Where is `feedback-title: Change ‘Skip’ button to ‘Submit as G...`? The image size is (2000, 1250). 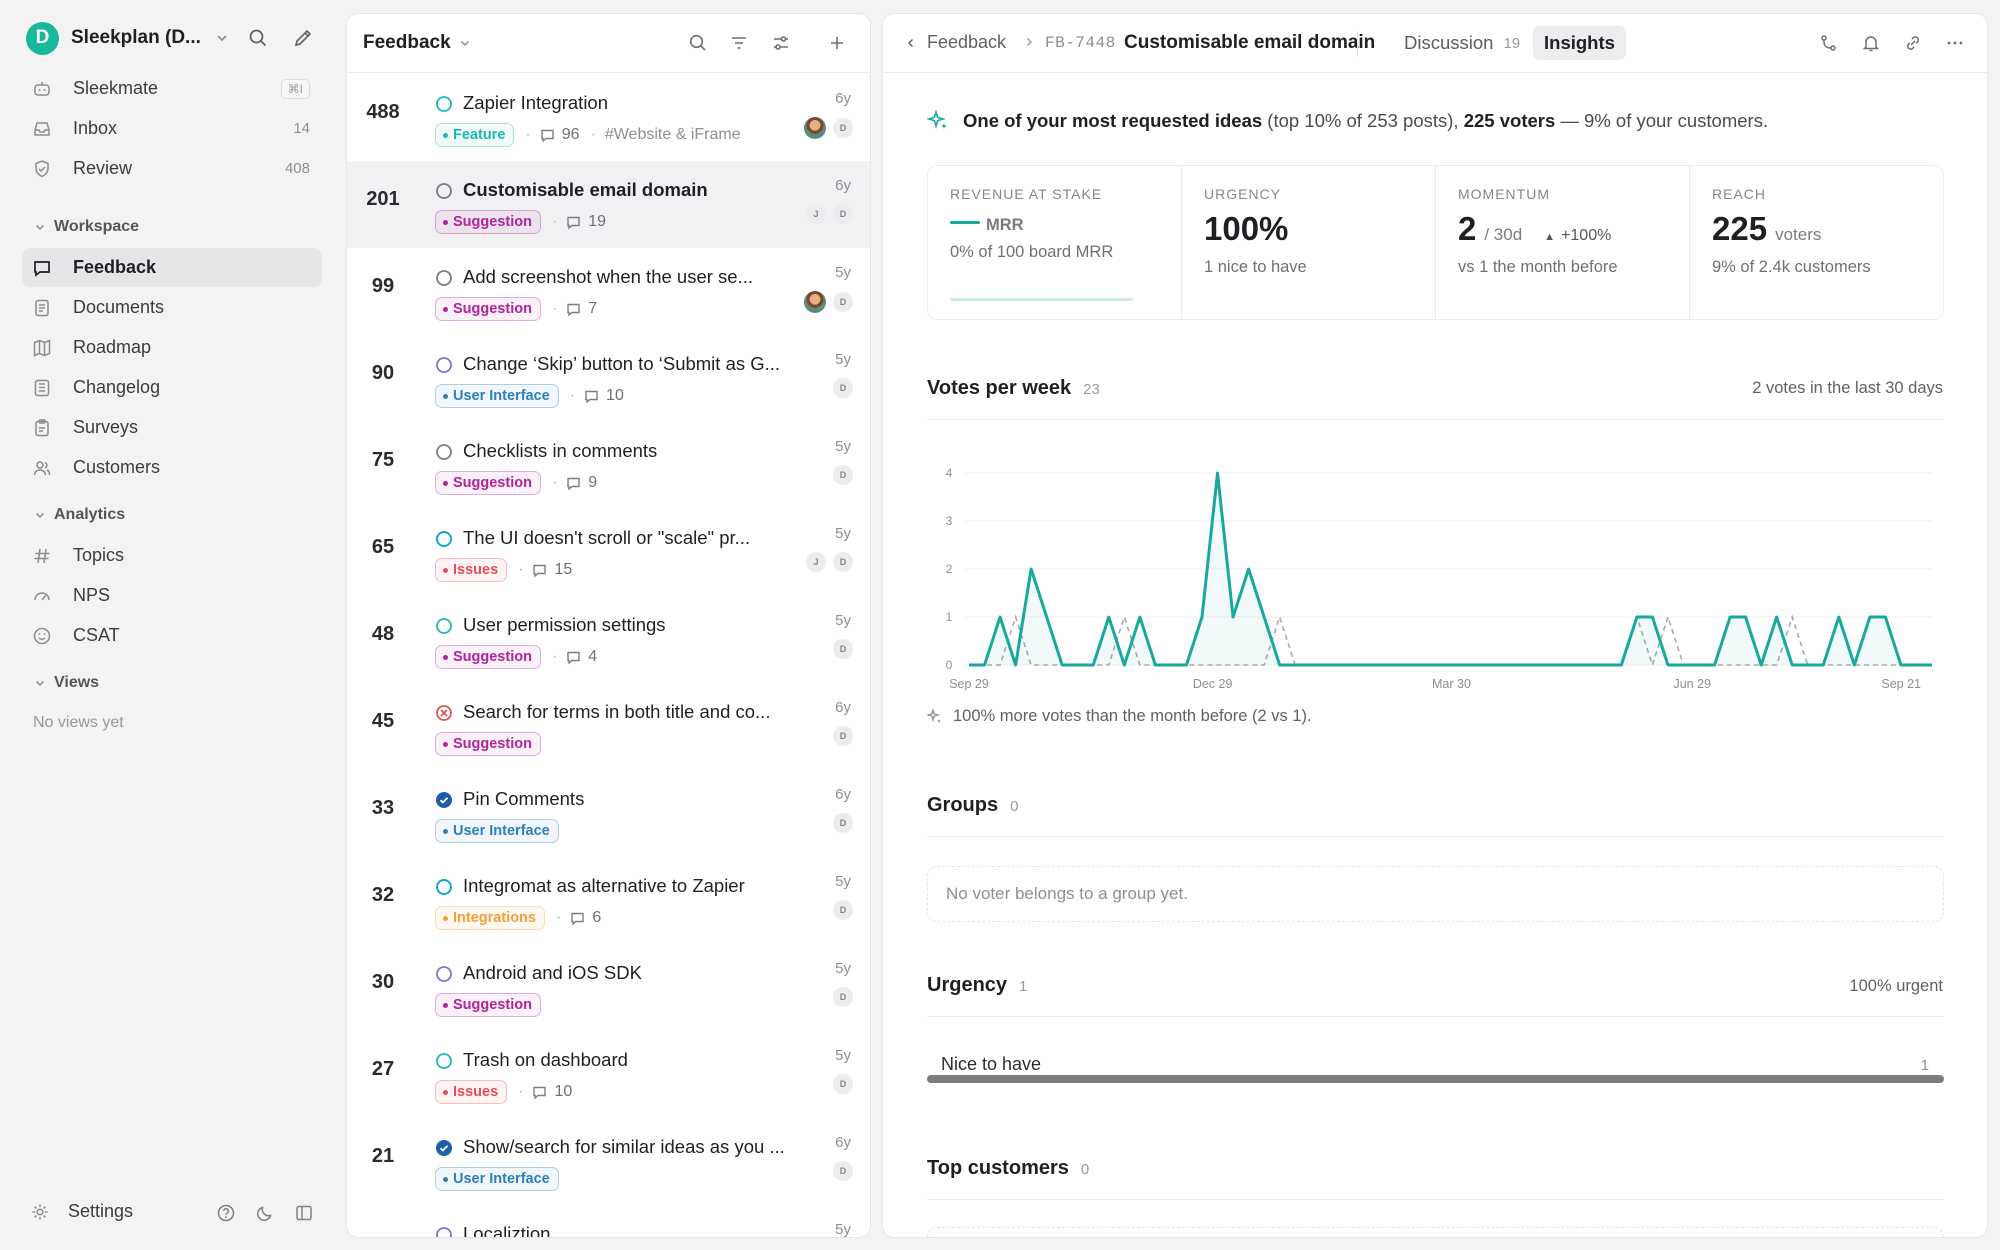
feedback-title: Change ‘Skip’ button to ‘Submit as G... is located at coordinates (622, 363).